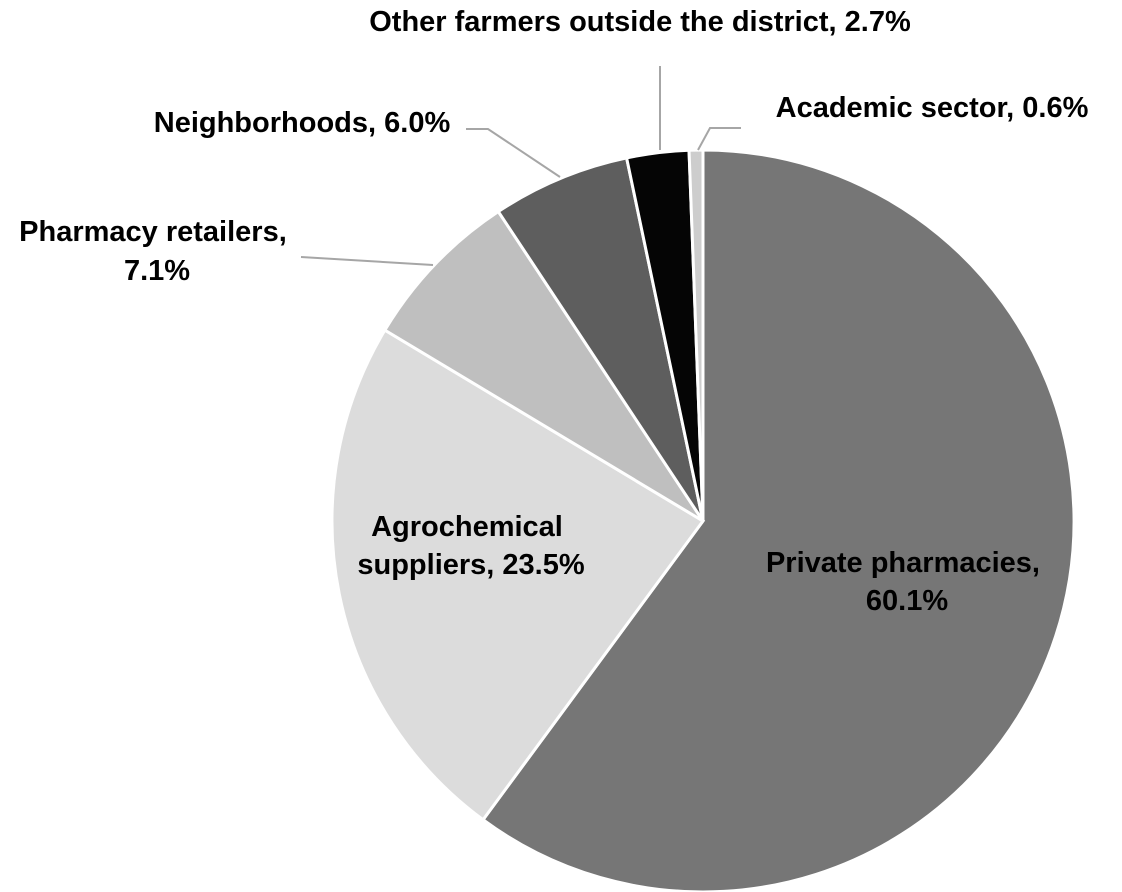 The width and height of the screenshot is (1122, 892). I want to click on leader-lines, so click(520, 166).